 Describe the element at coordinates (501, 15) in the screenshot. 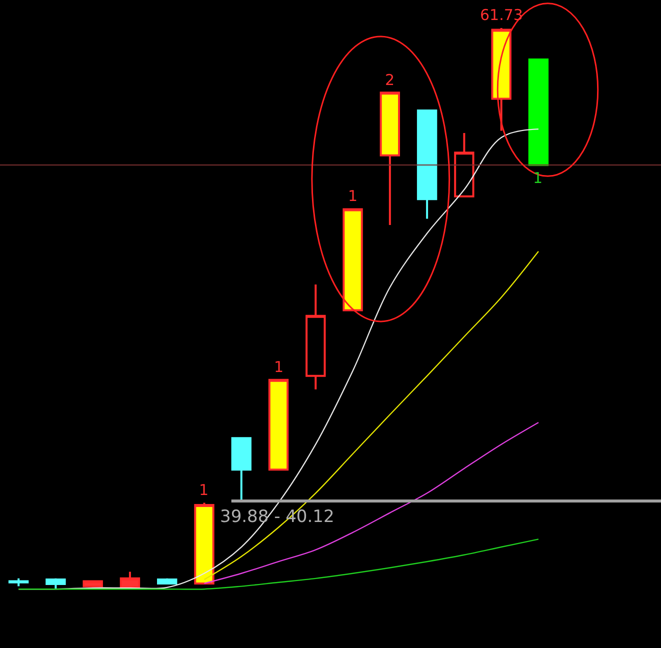

I see `text: 61.73` at that location.